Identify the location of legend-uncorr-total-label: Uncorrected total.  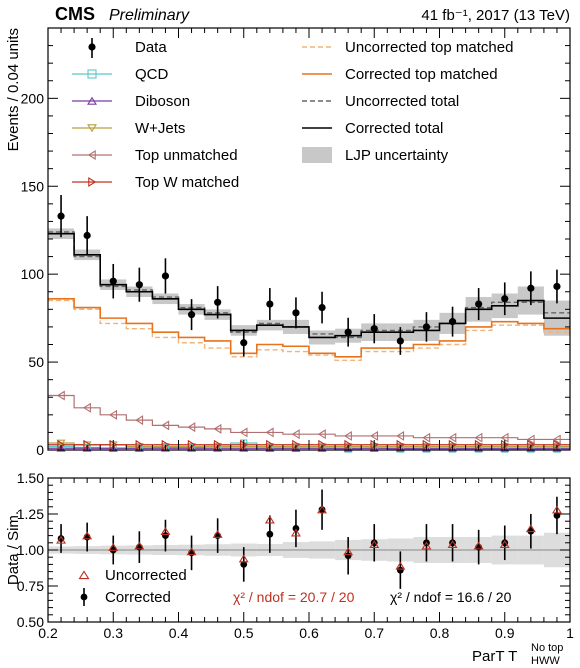
(402, 101).